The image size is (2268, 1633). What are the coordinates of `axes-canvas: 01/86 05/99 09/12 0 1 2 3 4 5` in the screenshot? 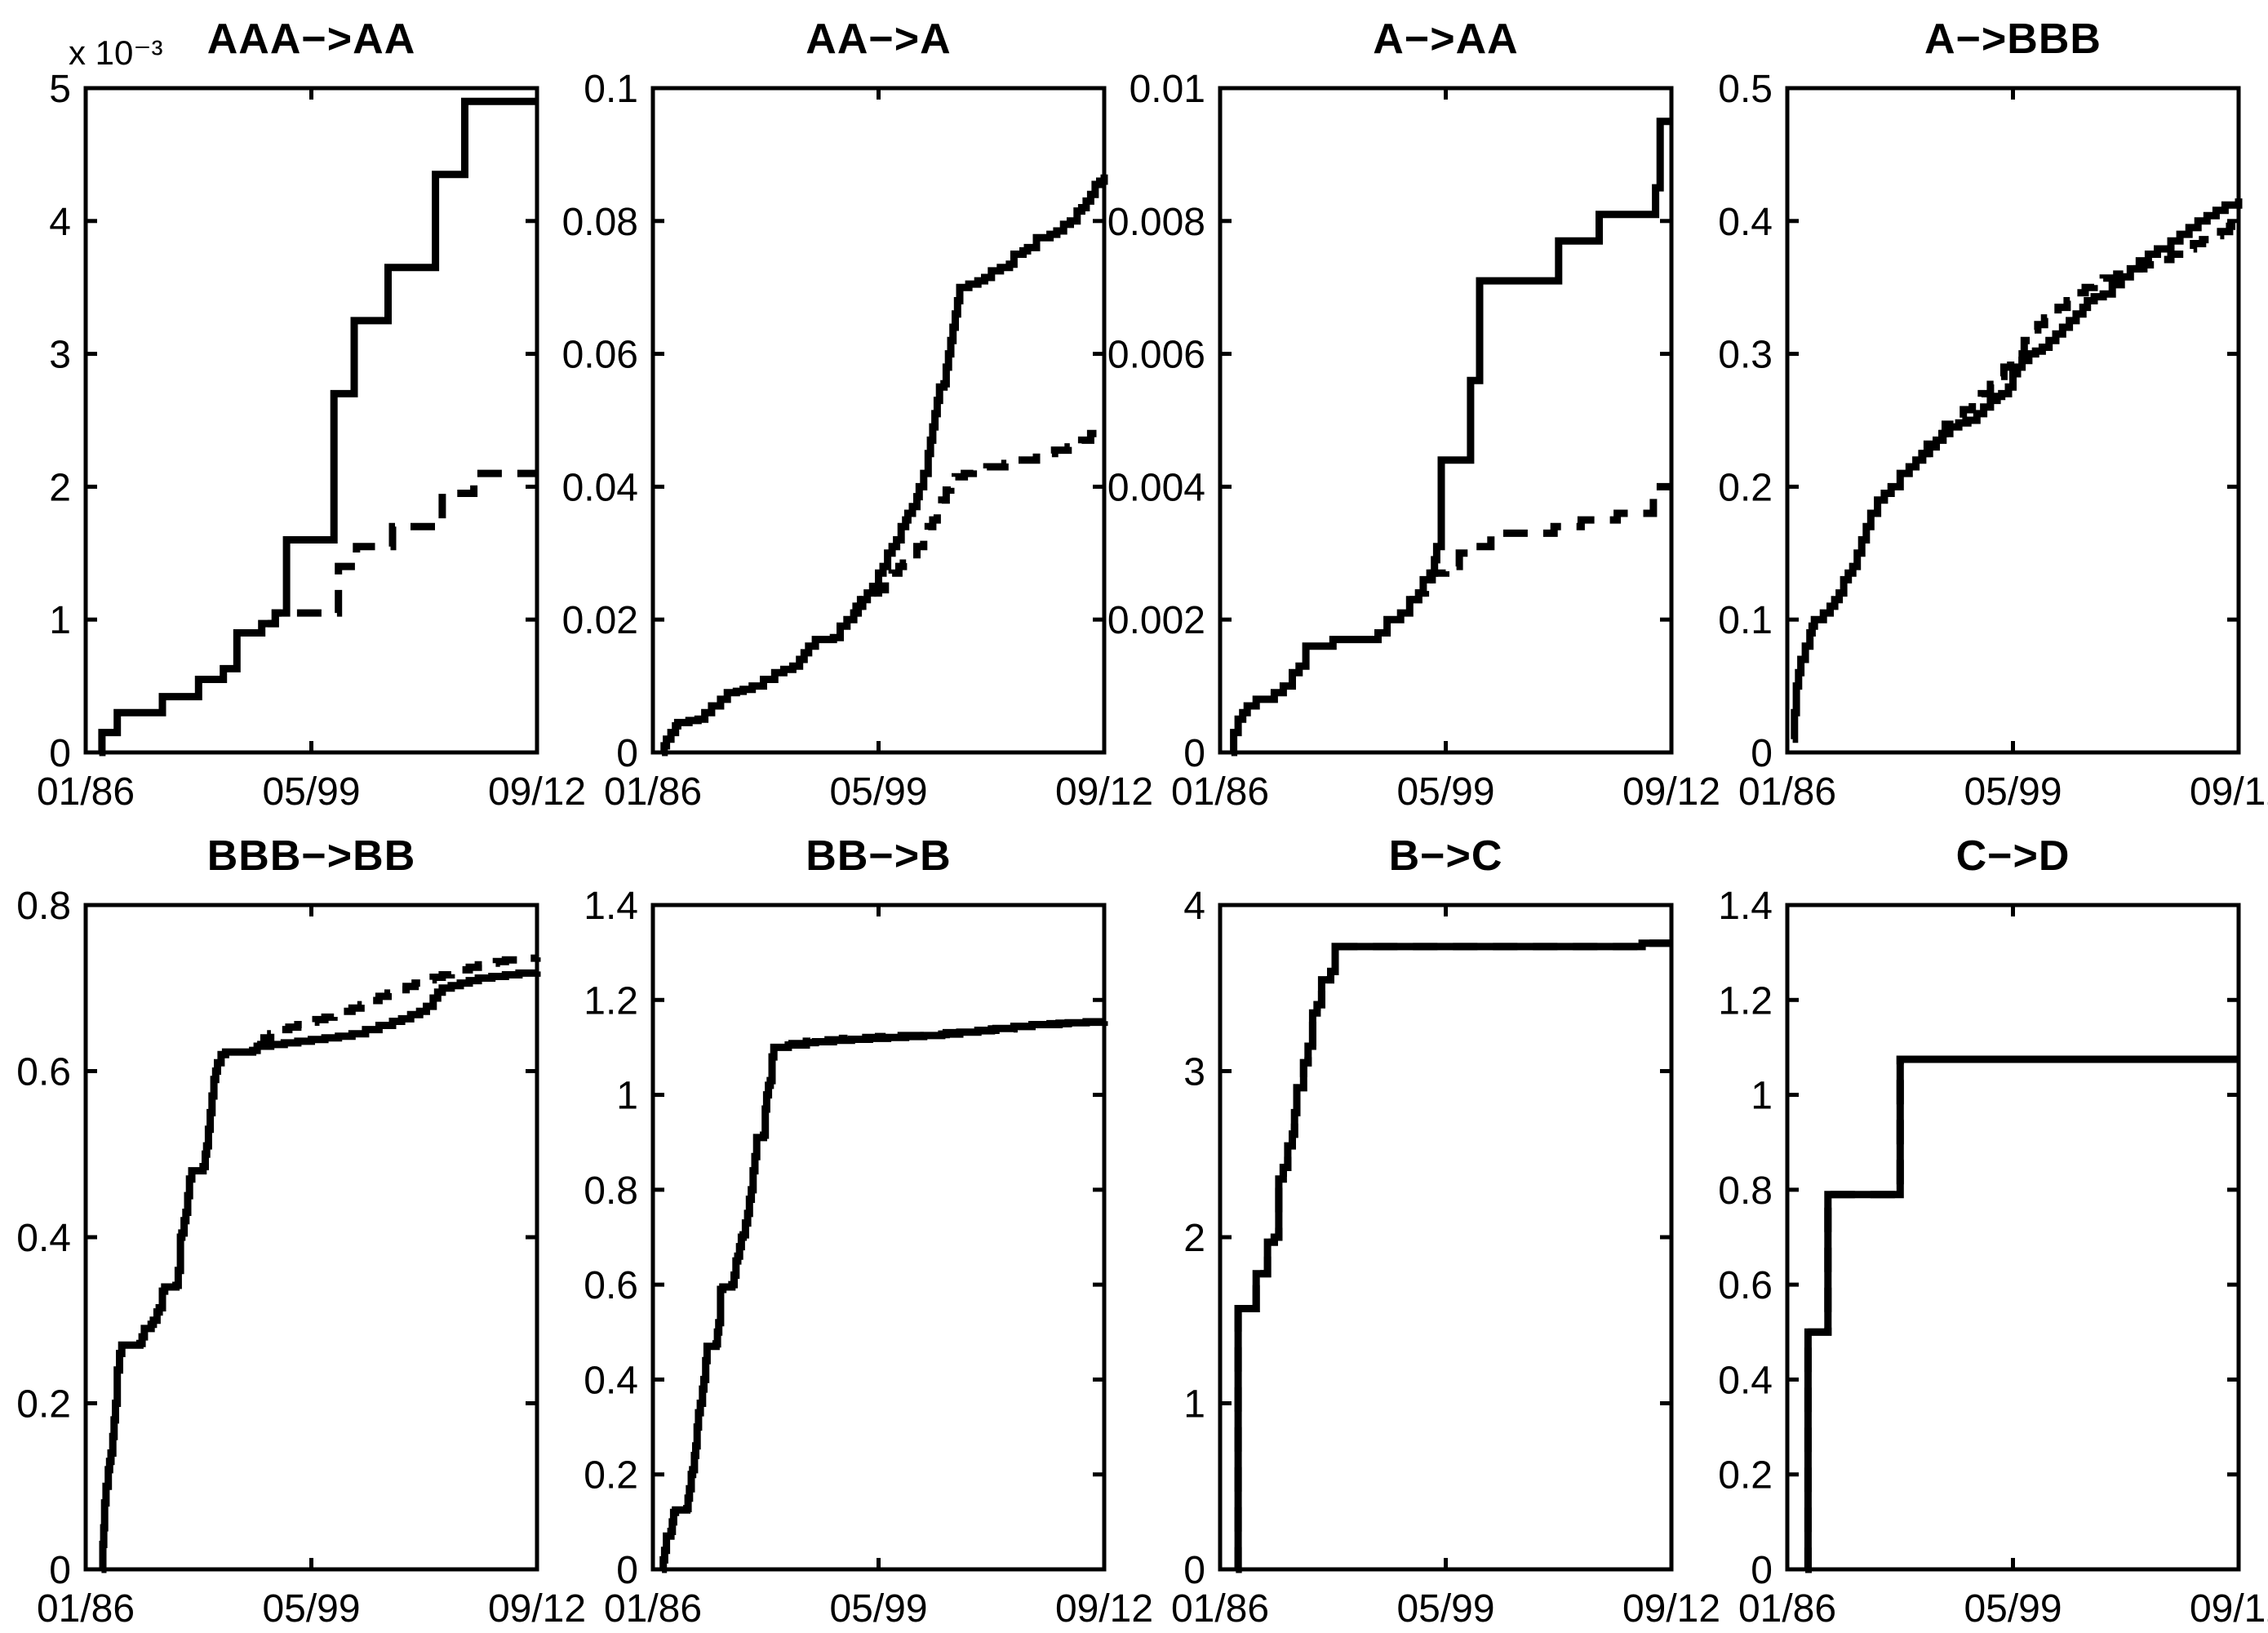 It's located at (311, 441).